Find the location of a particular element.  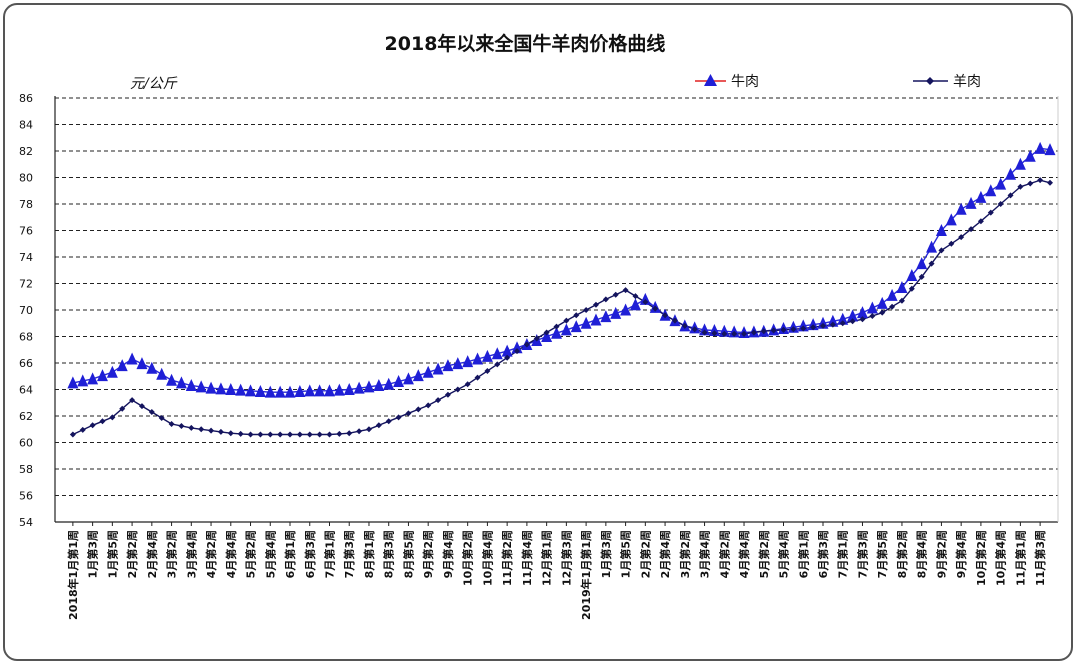

y-tick-label: 74 is located at coordinates (26, 257).